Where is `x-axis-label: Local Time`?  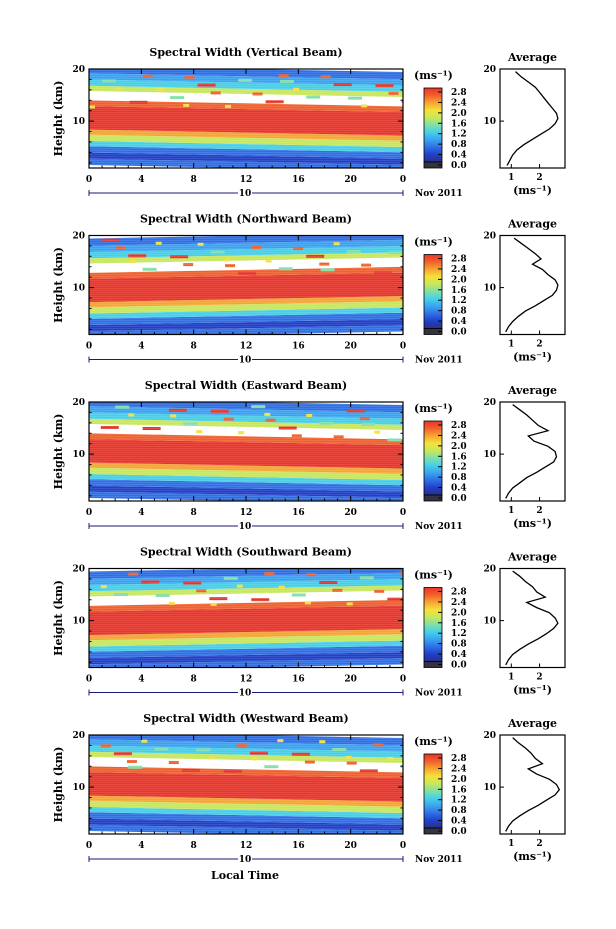 x-axis-label: Local Time is located at coordinates (245, 875).